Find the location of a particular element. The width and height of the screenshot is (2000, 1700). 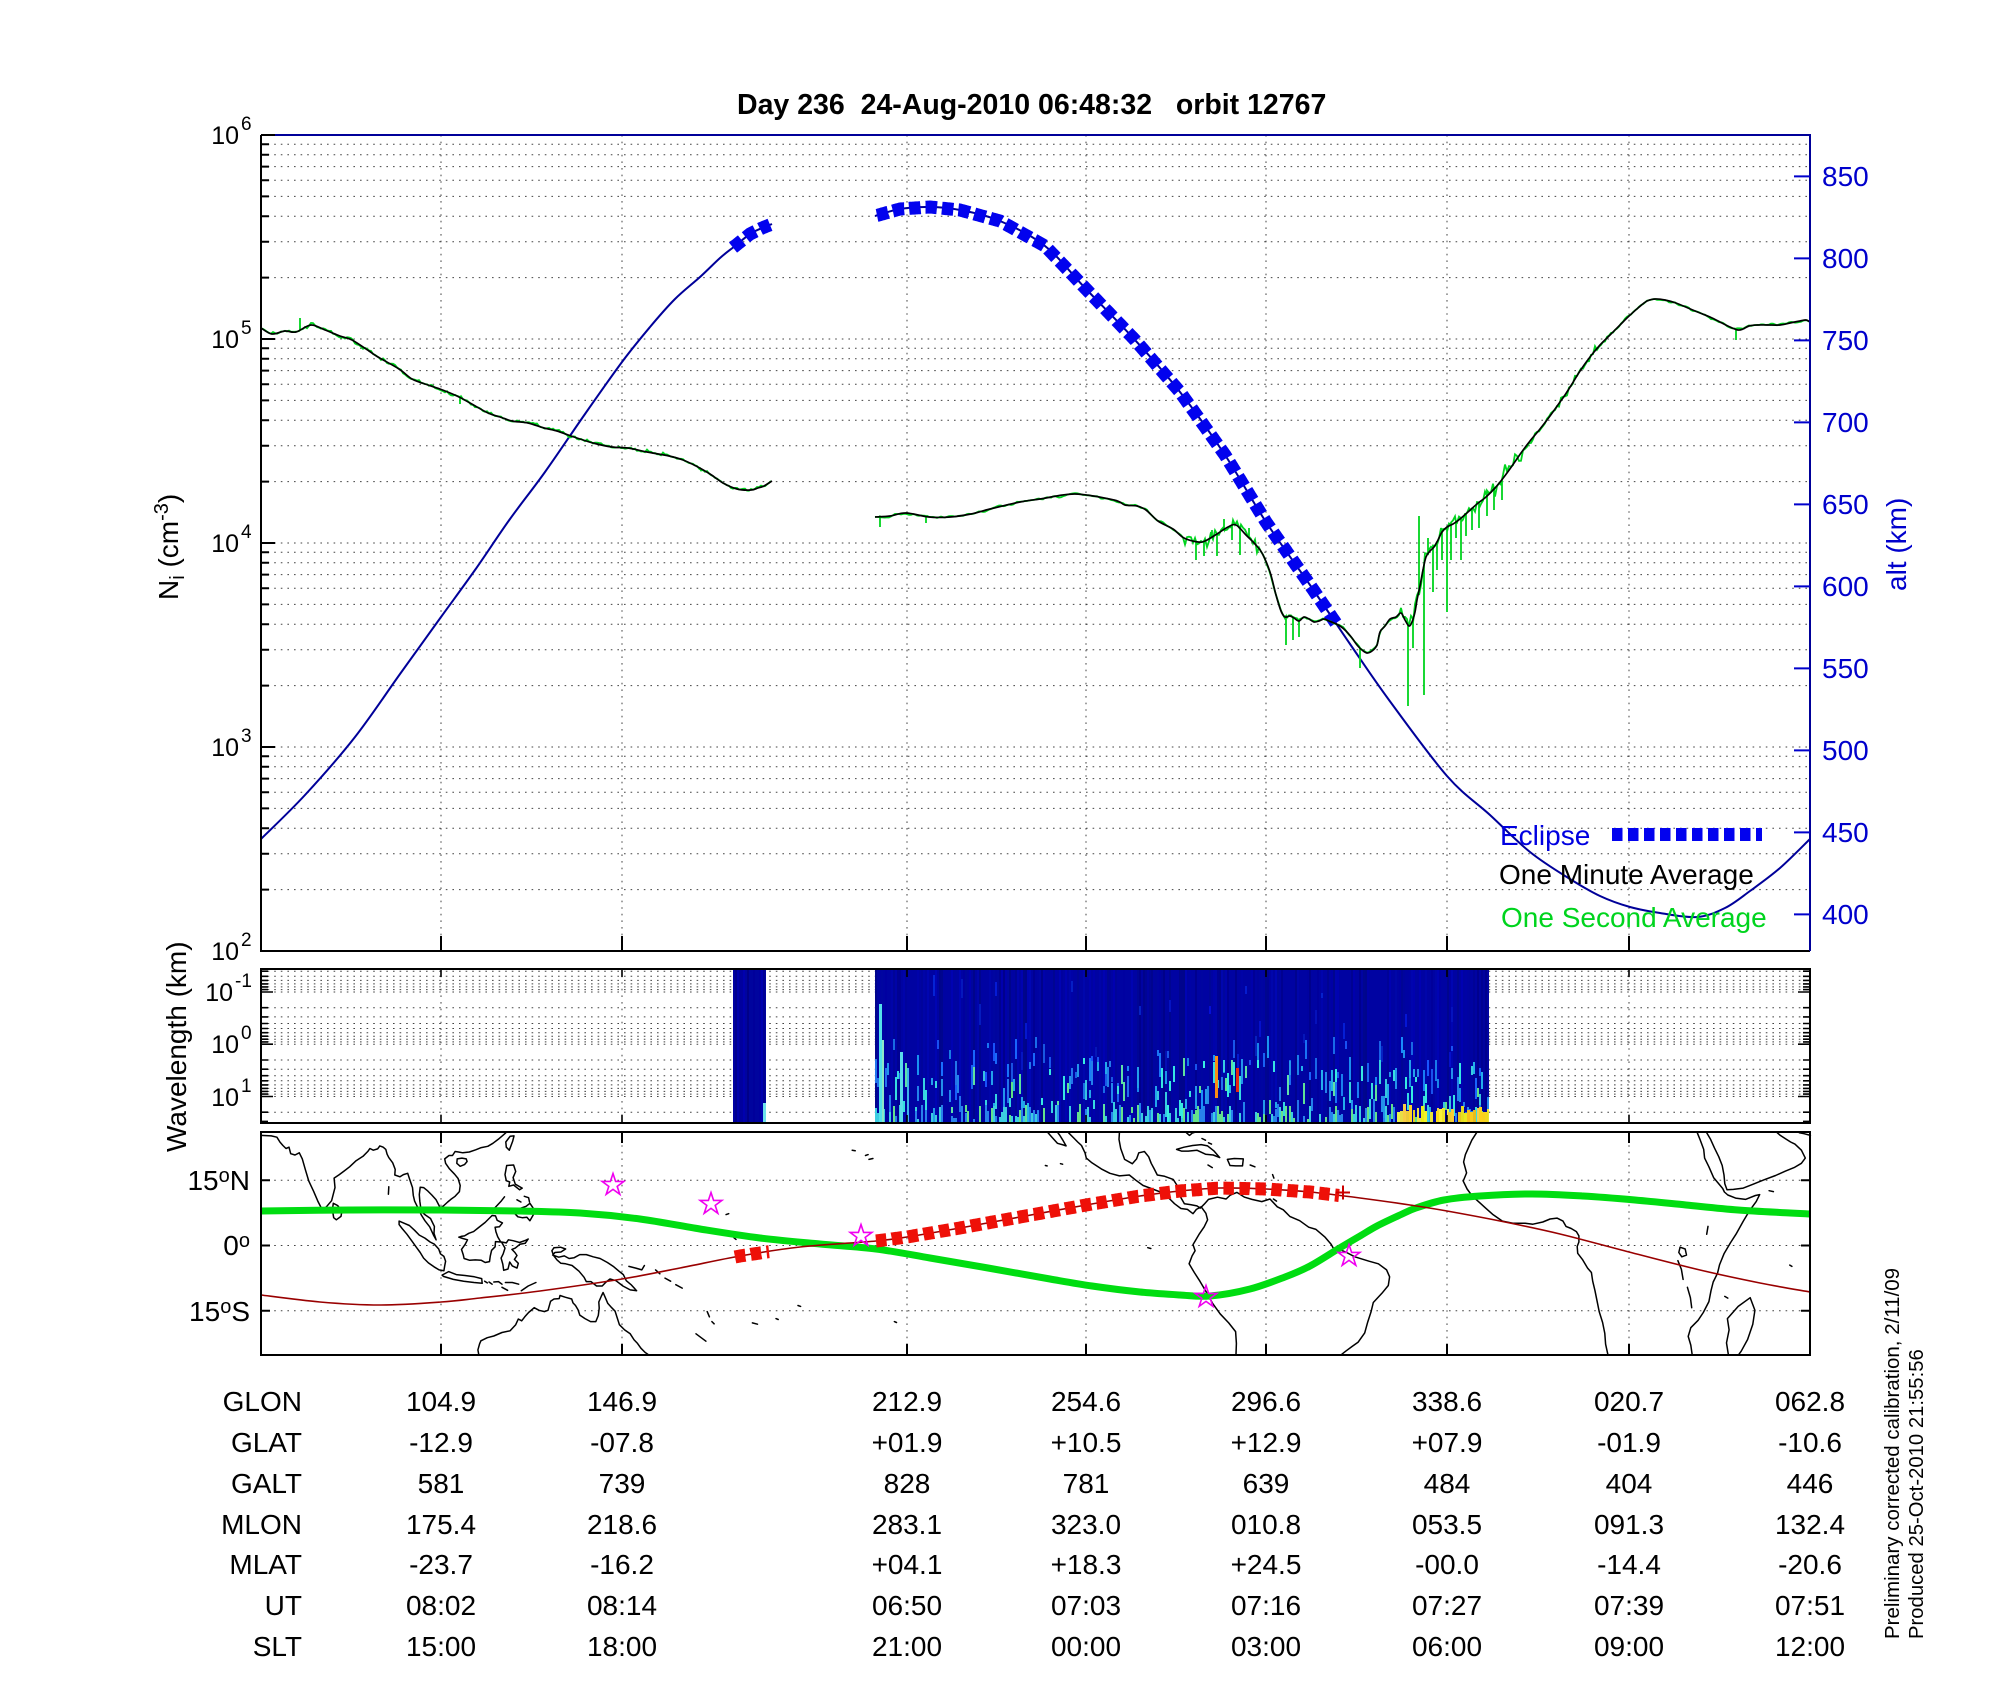

svg-text: 06:00 is located at coordinates (1447, 1646).